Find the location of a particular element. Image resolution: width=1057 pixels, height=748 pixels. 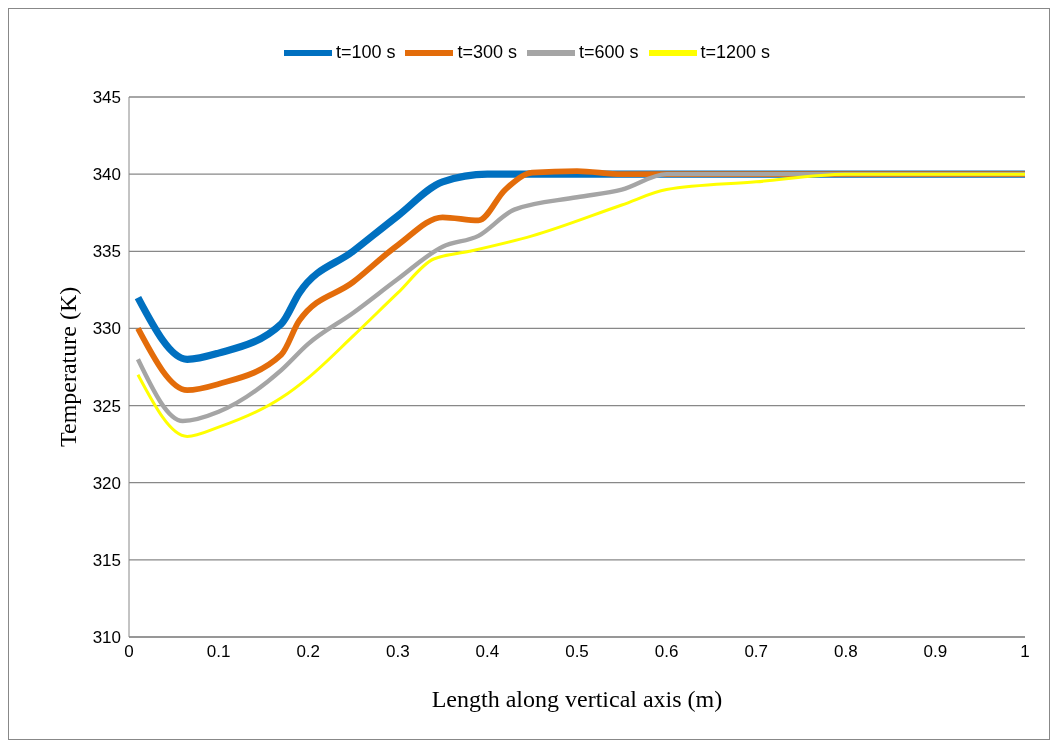

y-tick-label: 340 is located at coordinates (106, 175).